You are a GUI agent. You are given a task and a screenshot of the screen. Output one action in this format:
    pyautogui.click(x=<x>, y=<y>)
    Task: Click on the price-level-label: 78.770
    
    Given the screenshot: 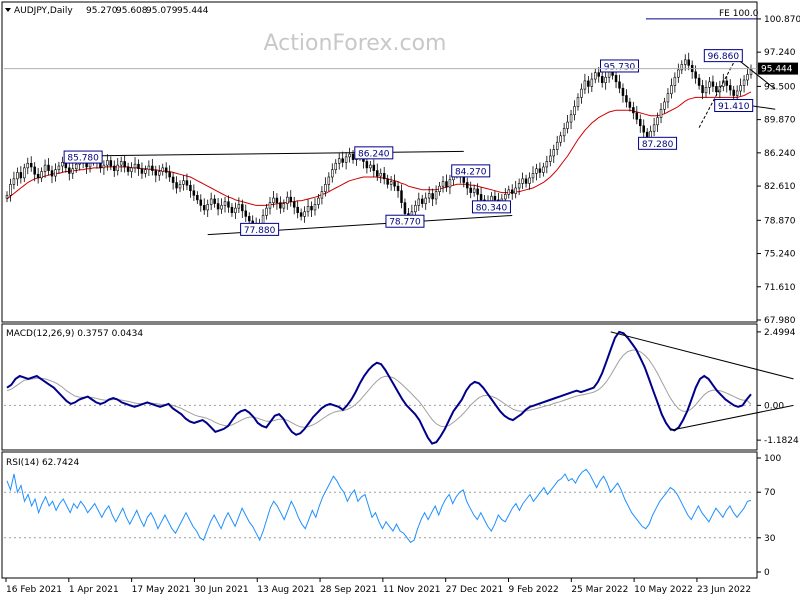 What is the action you would take?
    pyautogui.click(x=405, y=221)
    